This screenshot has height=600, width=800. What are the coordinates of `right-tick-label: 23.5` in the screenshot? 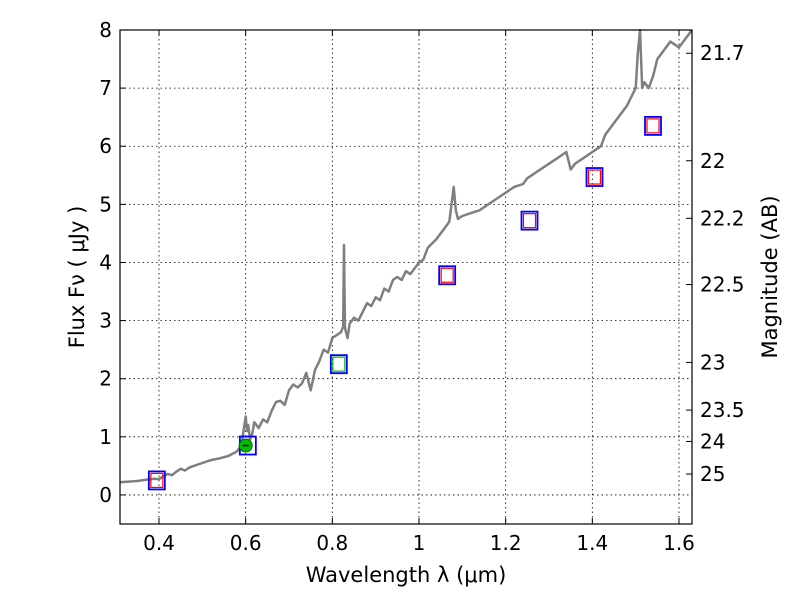 It's located at (722, 410).